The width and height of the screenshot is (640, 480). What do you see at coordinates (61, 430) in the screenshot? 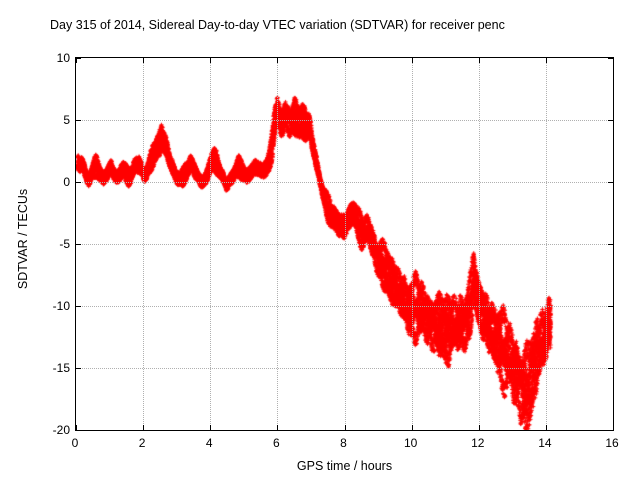
I see `y-tick-label: -20` at bounding box center [61, 430].